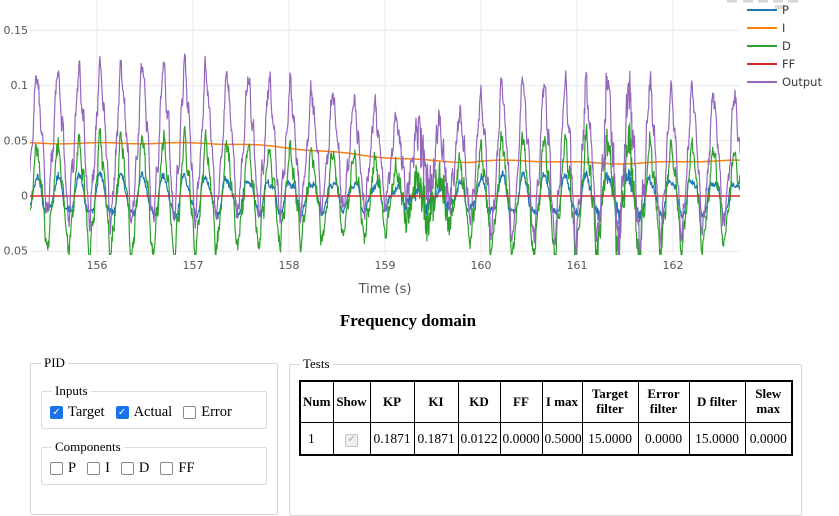  What do you see at coordinates (768, 401) in the screenshot?
I see `tests-column-header: Slew max` at bounding box center [768, 401].